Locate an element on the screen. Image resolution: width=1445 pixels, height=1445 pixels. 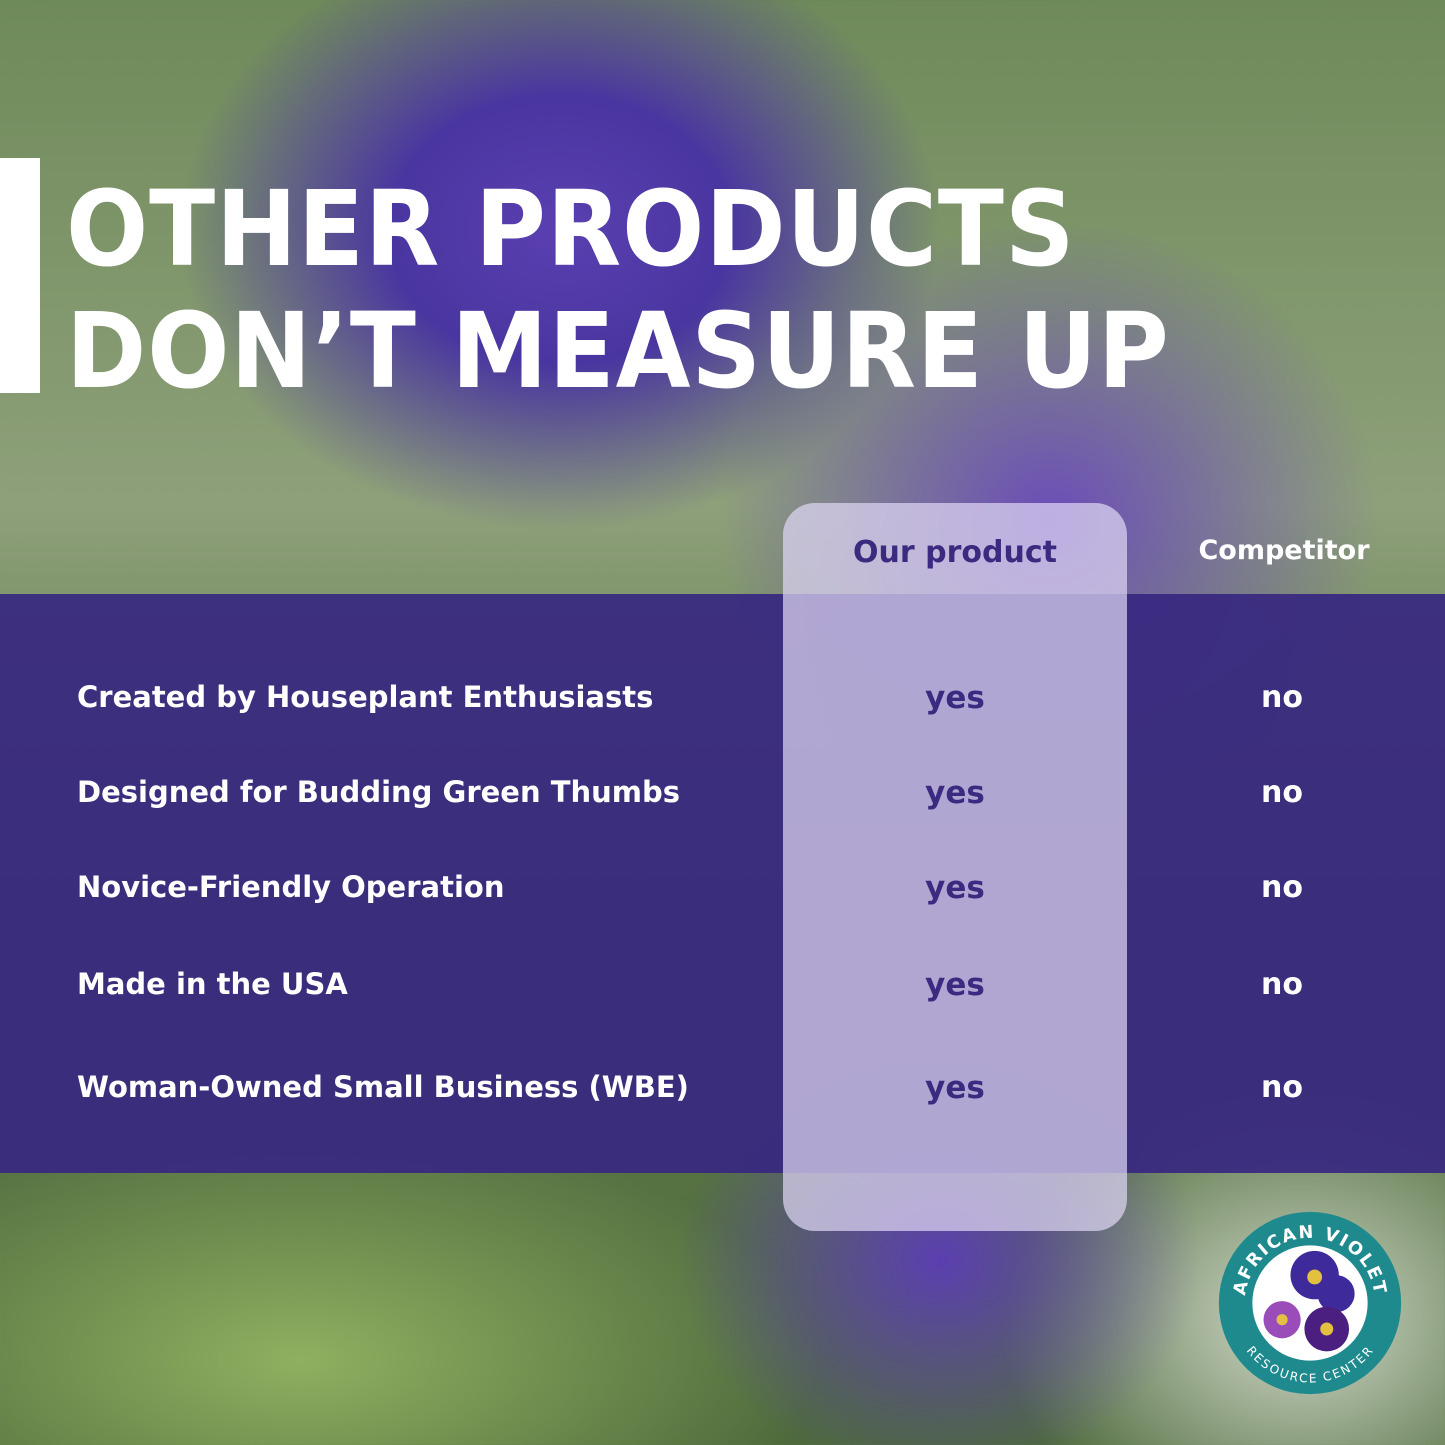
header-our-product: Our product is located at coordinates (955, 552).